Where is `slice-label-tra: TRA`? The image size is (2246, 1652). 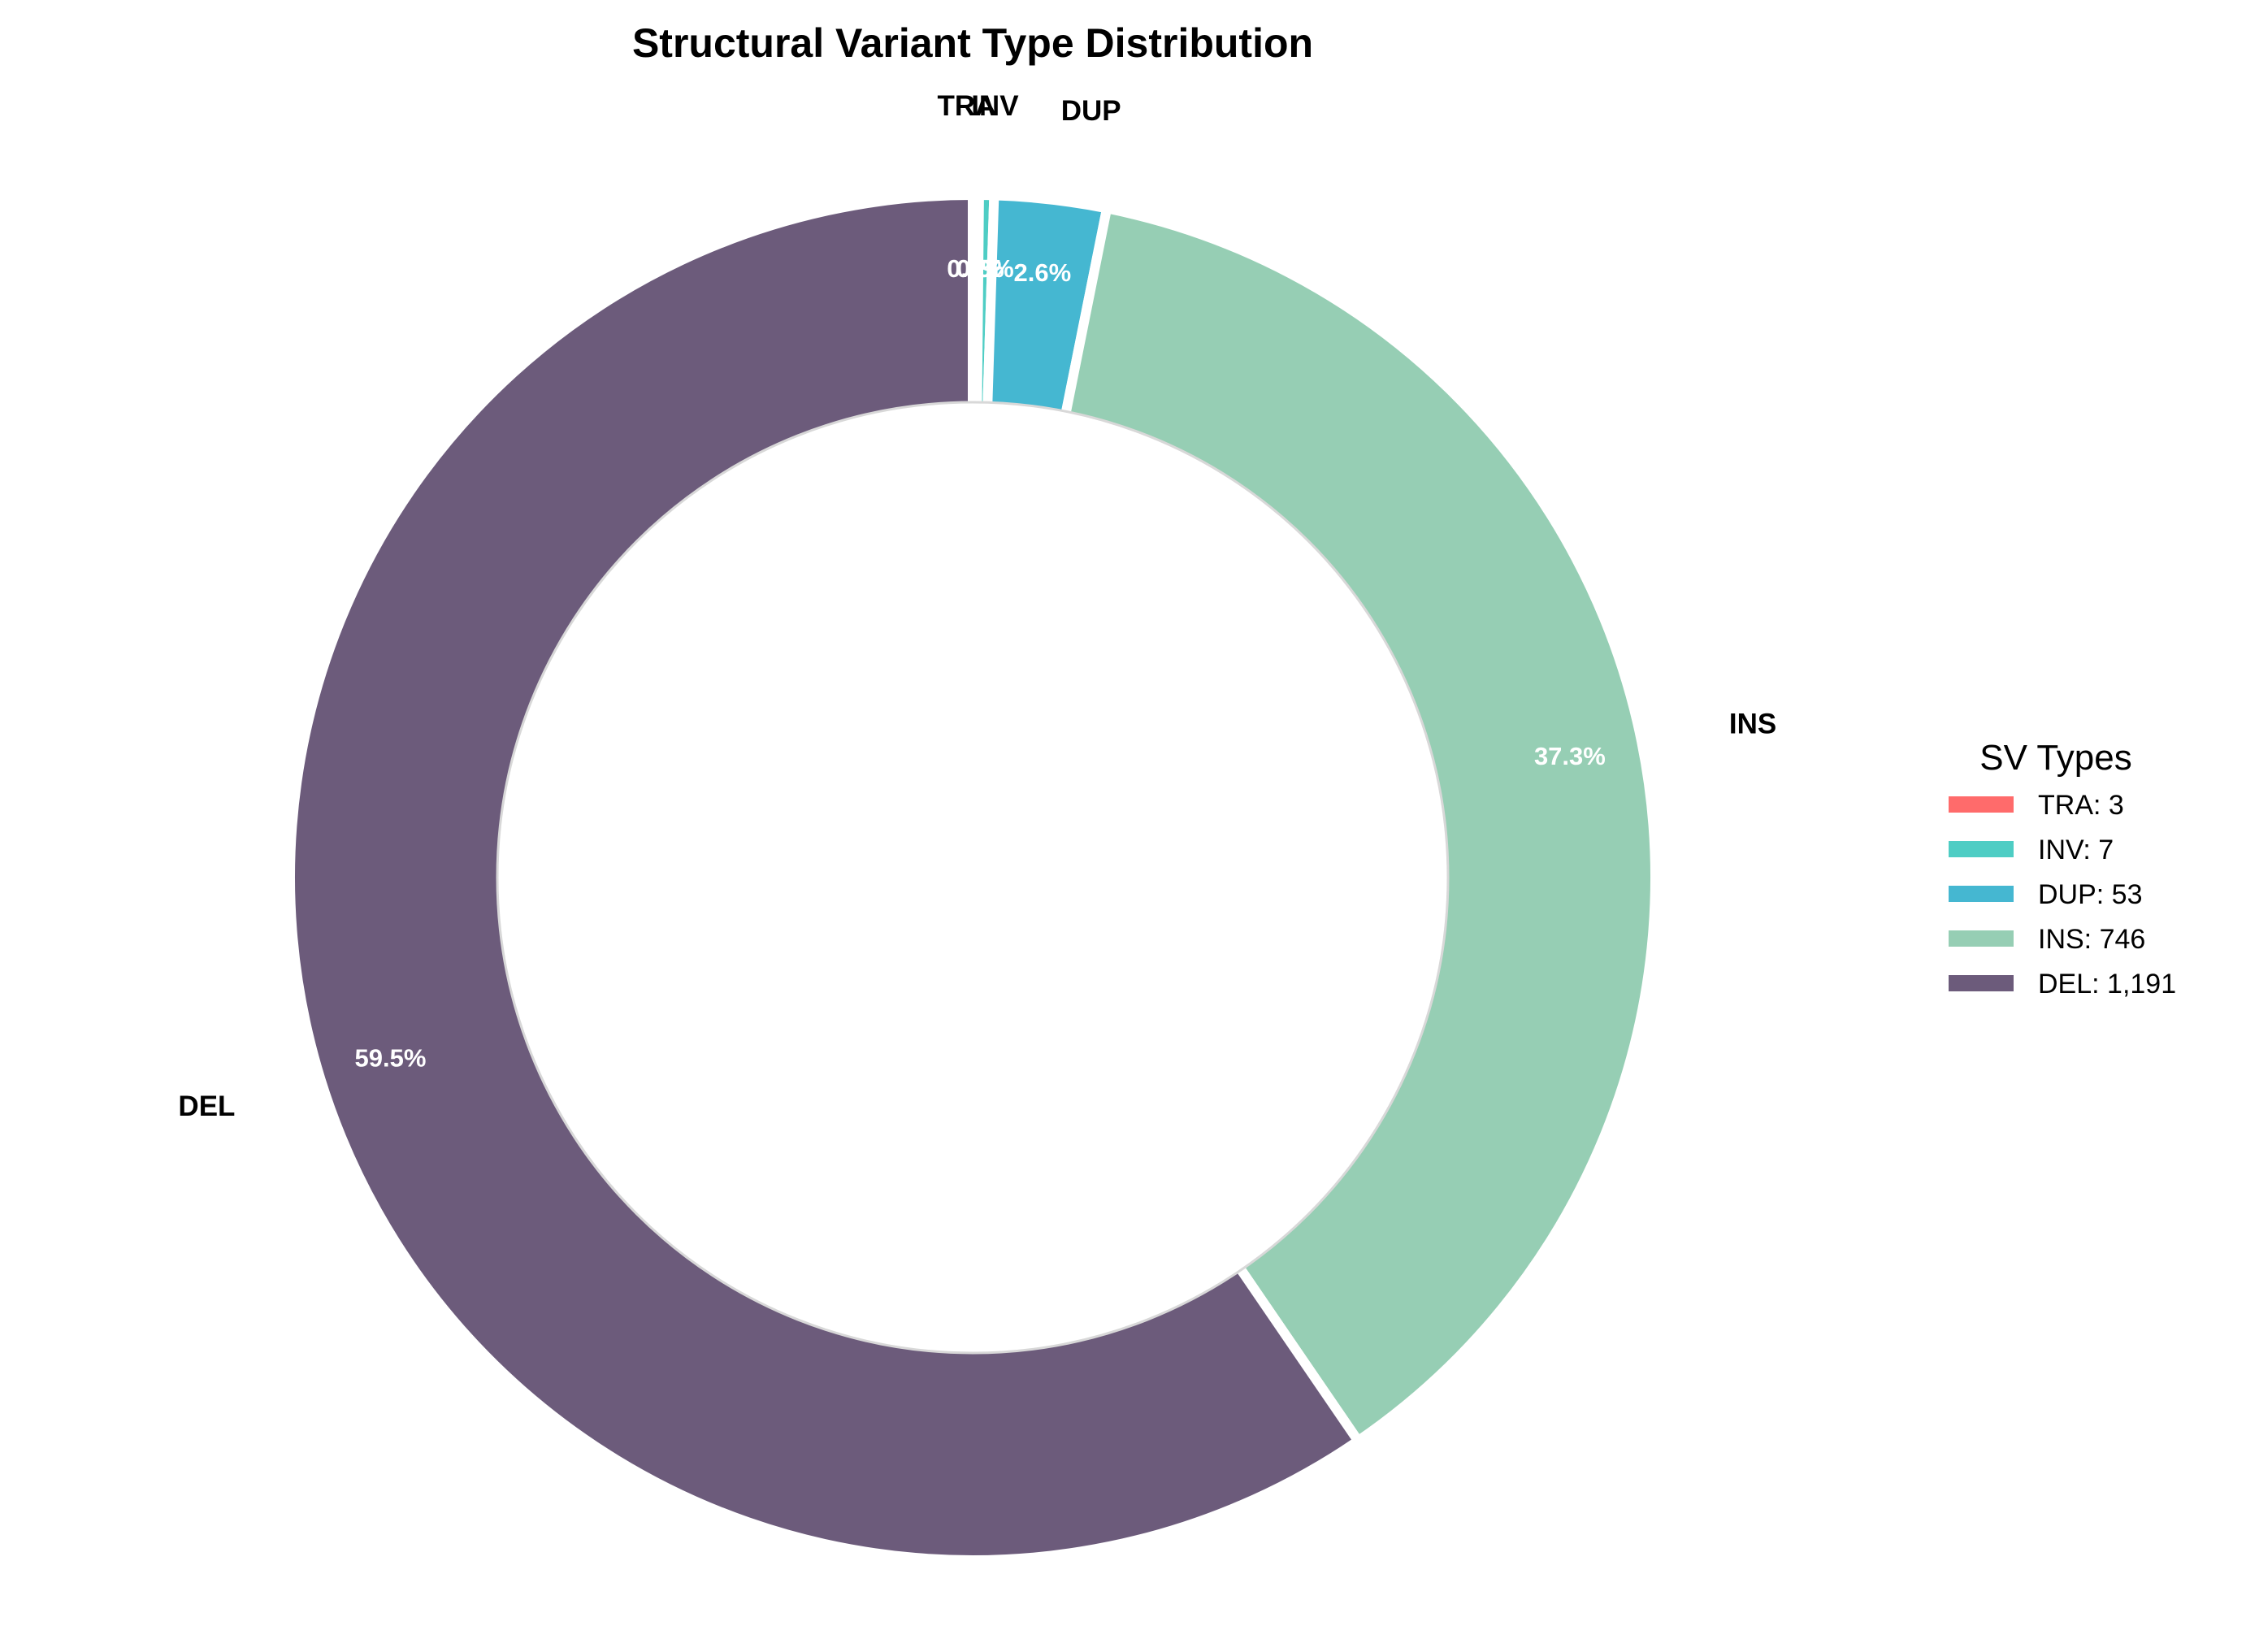
slice-label-tra: TRA is located at coordinates (967, 106).